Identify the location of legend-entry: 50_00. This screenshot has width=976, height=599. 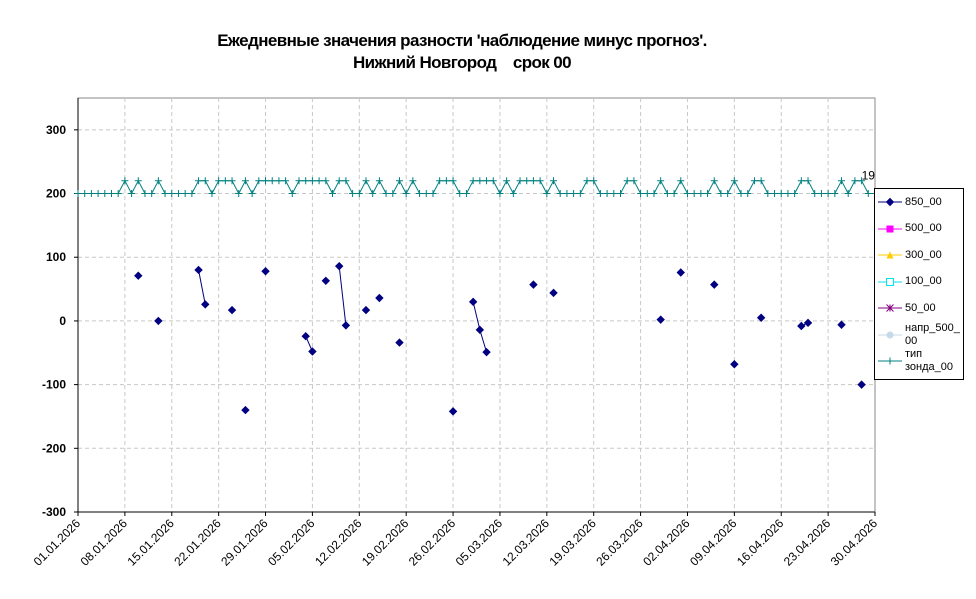
(919, 308).